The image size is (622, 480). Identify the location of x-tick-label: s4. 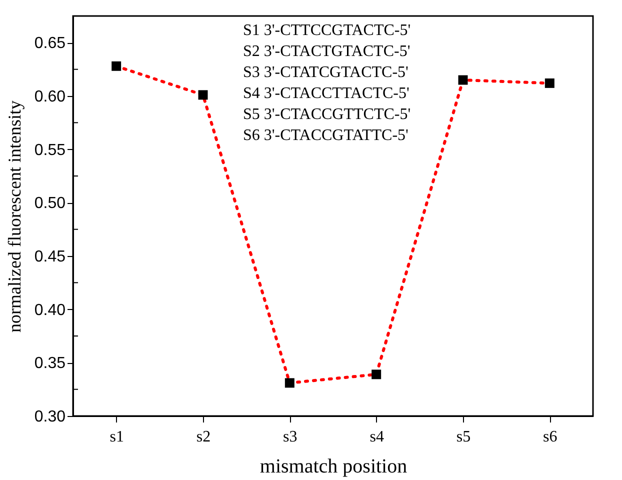
(377, 437).